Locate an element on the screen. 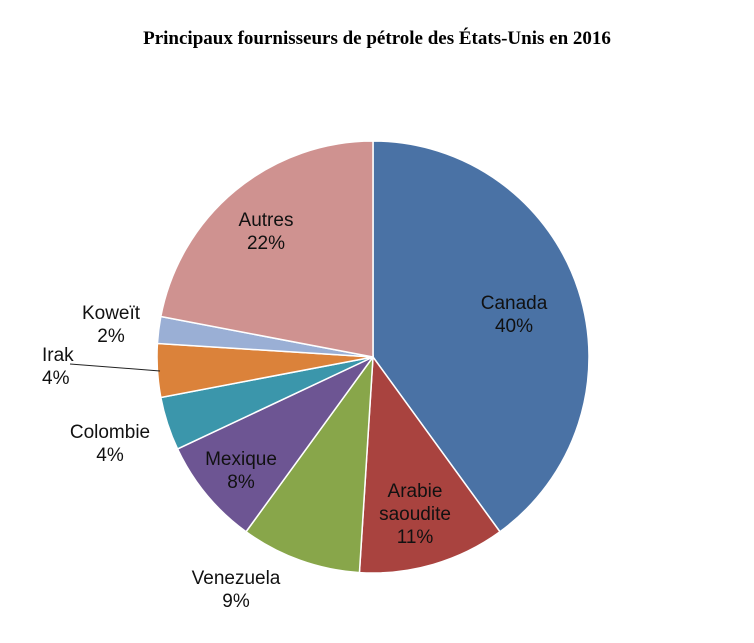 The height and width of the screenshot is (643, 754). slice-label-irak: Irak 4% is located at coordinates (58, 367).